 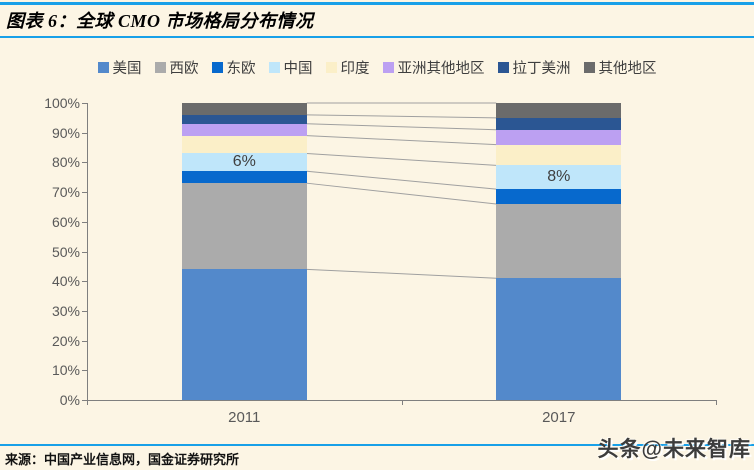 What do you see at coordinates (541, 68) in the screenshot?
I see `legend-label: 拉丁美洲` at bounding box center [541, 68].